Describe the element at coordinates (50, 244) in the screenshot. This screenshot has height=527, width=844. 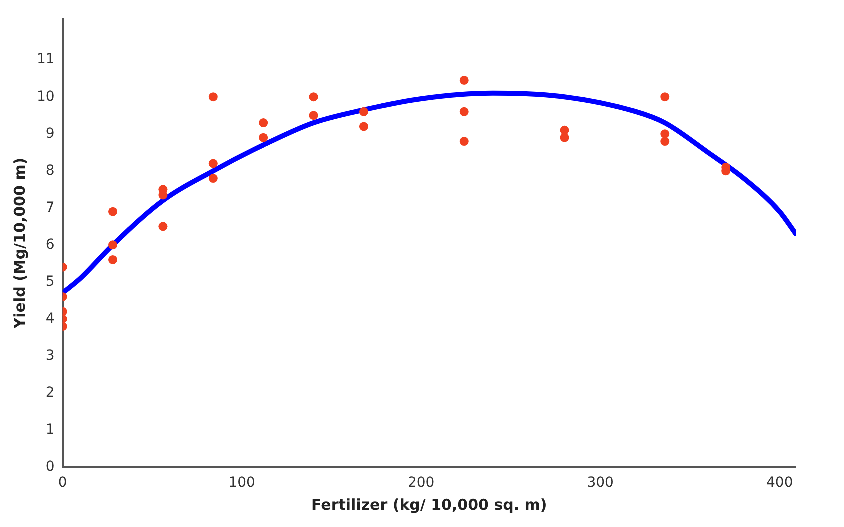
I see `y-tick-label: 6` at that location.